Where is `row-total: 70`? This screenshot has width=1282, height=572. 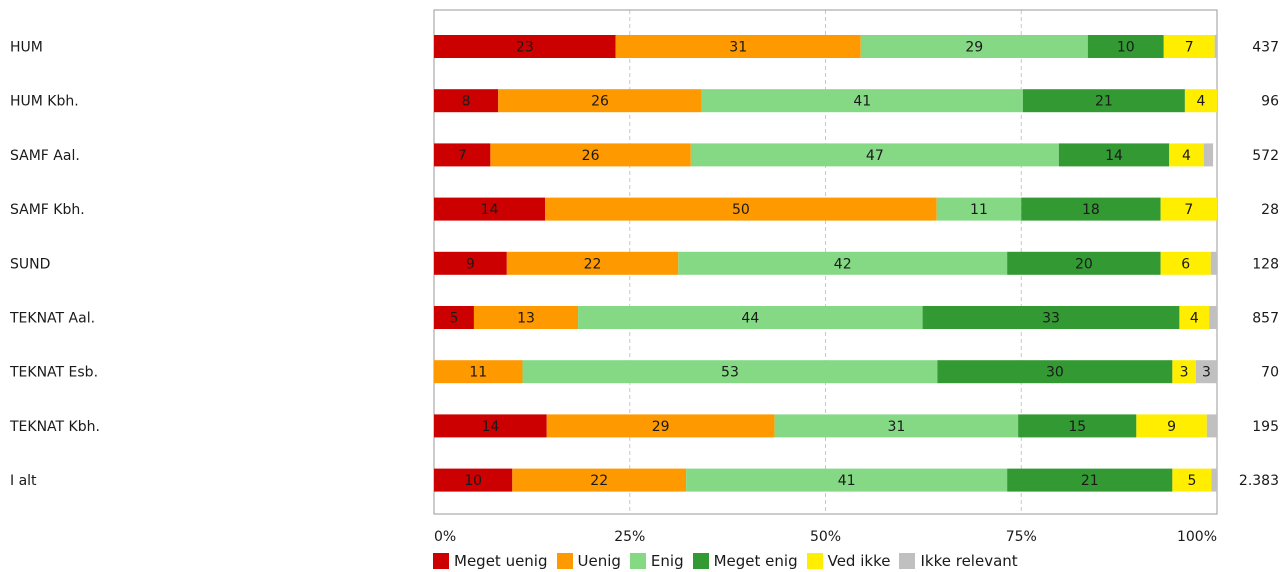
row-total: 70 is located at coordinates (1270, 373).